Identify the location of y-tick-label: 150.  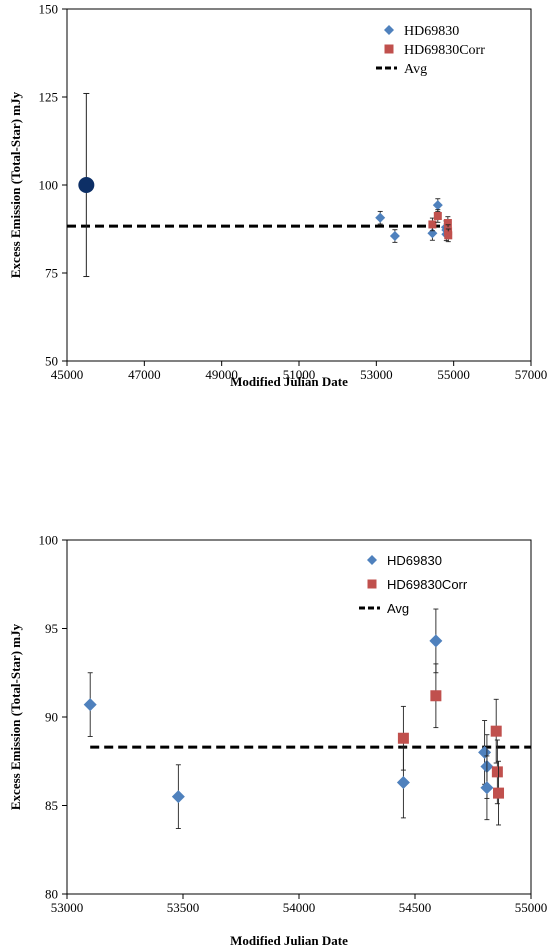
(49, 9).